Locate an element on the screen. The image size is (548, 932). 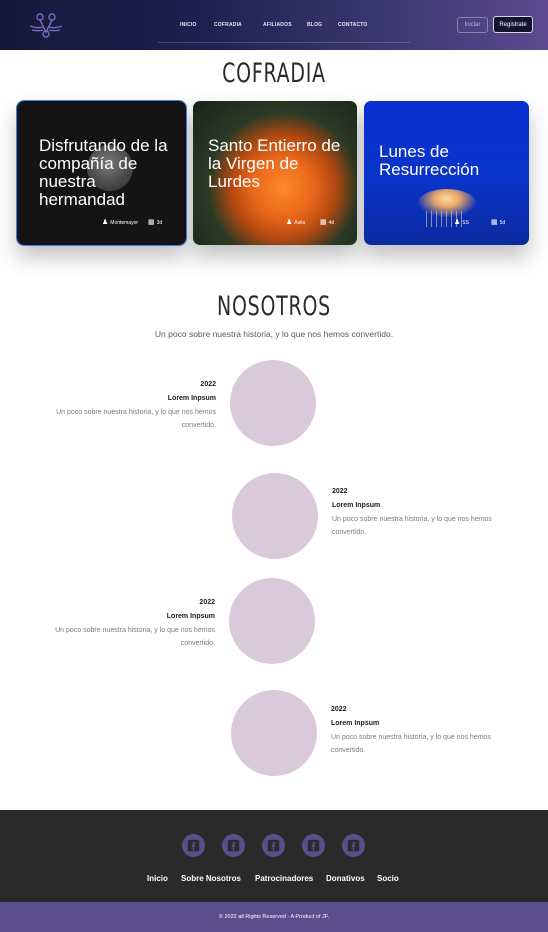
cofradia-title: COFRADIA is located at coordinates (274, 73).